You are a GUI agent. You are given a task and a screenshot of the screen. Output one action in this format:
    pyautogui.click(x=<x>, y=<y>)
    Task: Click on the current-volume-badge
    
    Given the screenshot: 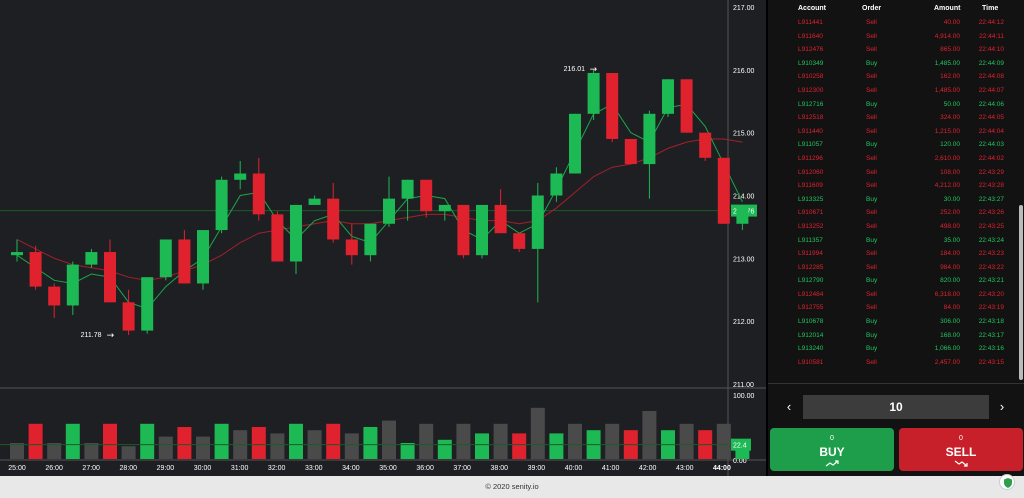 What is the action you would take?
    pyautogui.click(x=741, y=444)
    